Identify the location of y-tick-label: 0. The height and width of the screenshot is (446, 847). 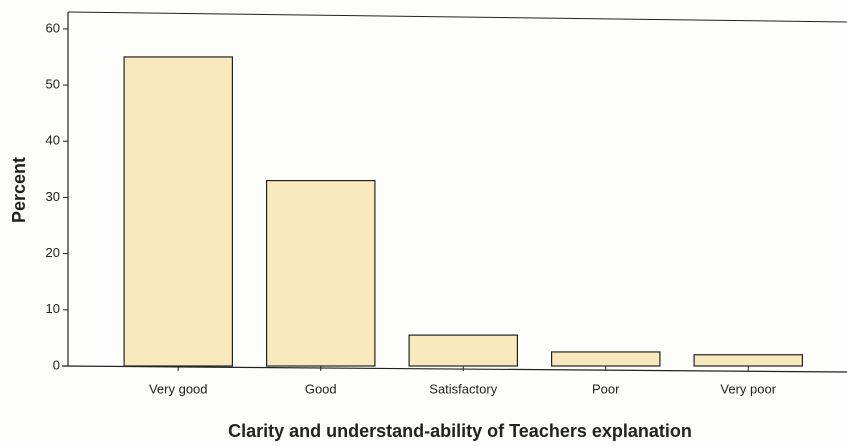
(56, 364).